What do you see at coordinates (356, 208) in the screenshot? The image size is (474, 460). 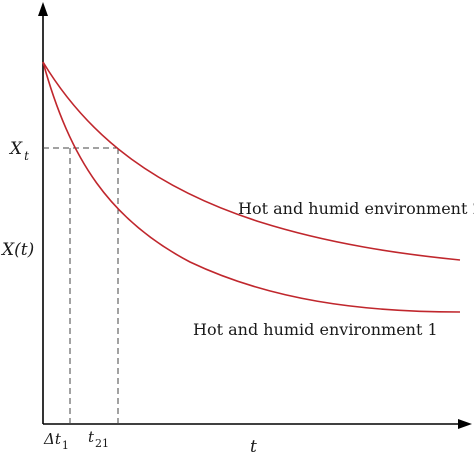 I see `series-label-environment-2: Hot and humid environment 2` at bounding box center [356, 208].